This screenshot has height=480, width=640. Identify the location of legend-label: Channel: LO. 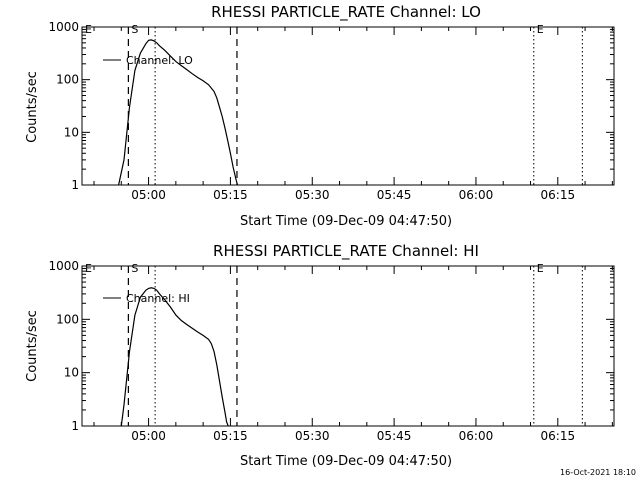
(159, 60).